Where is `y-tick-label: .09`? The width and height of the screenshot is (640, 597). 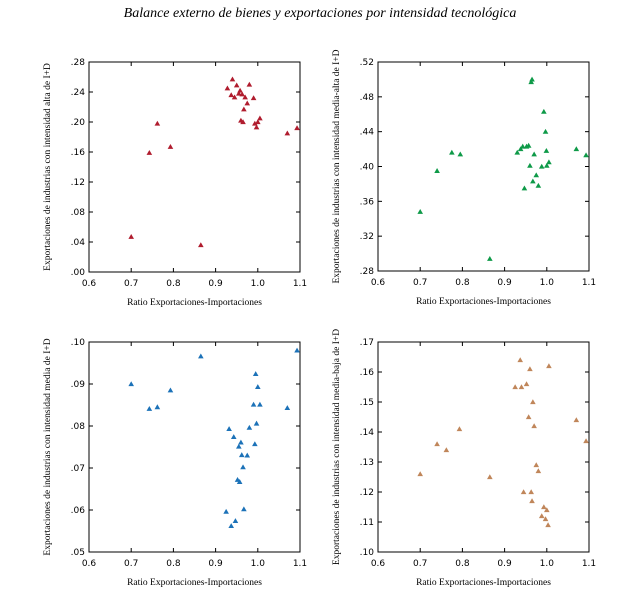
y-tick-label: .09 is located at coordinates (78, 385).